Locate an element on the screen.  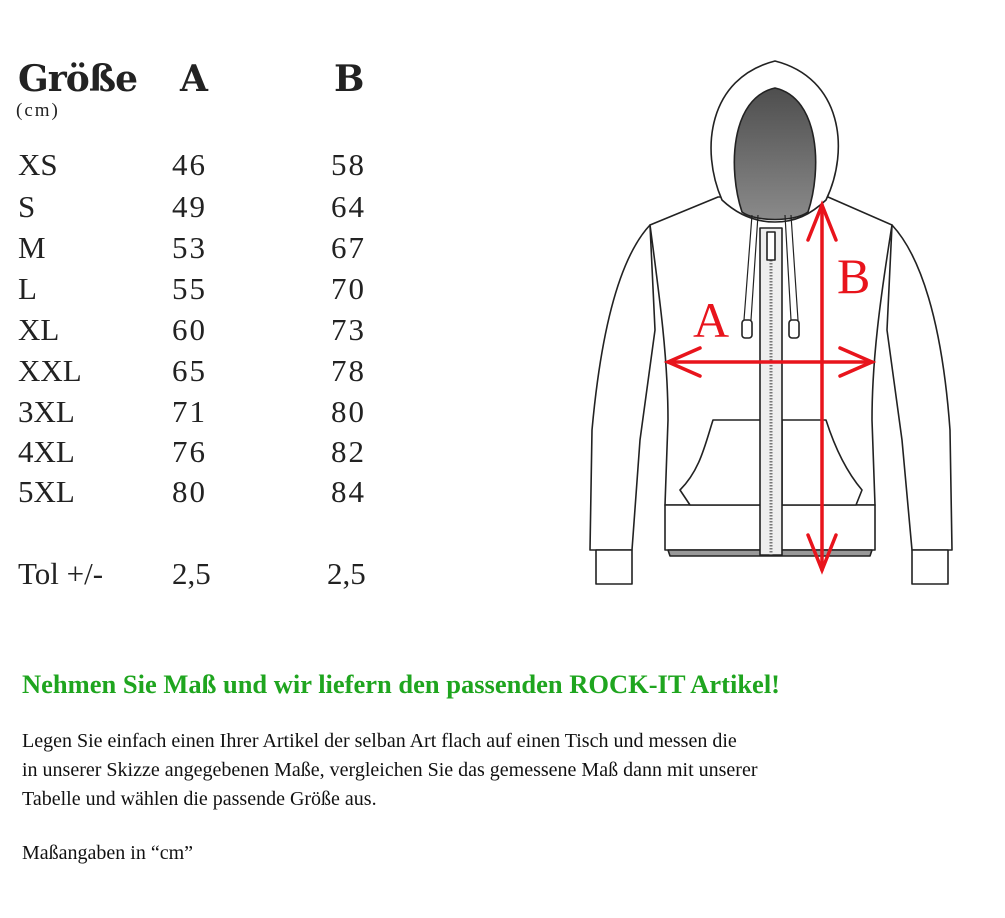
measure-b: 80 is located at coordinates (348, 411).